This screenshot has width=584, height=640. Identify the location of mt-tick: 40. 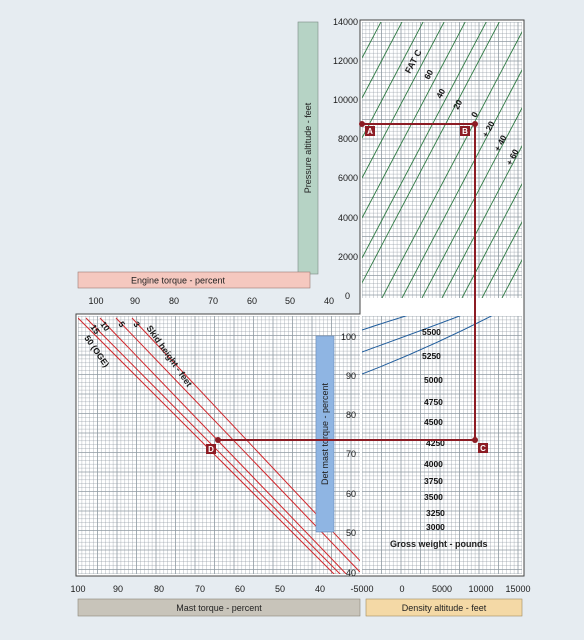
(320, 589).